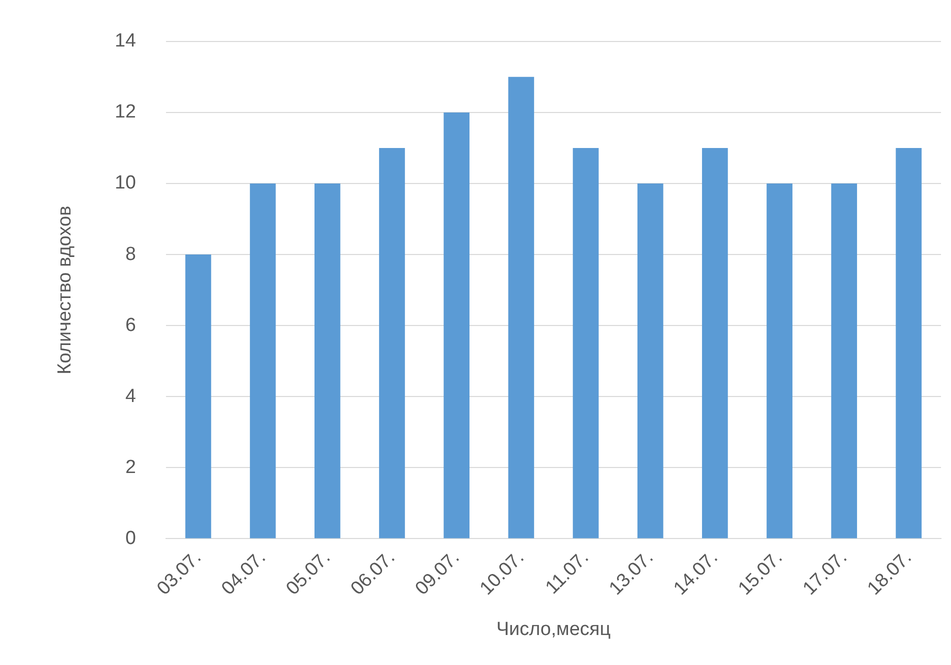 The height and width of the screenshot is (665, 951). What do you see at coordinates (130, 538) in the screenshot?
I see `y-tick-label: 0` at bounding box center [130, 538].